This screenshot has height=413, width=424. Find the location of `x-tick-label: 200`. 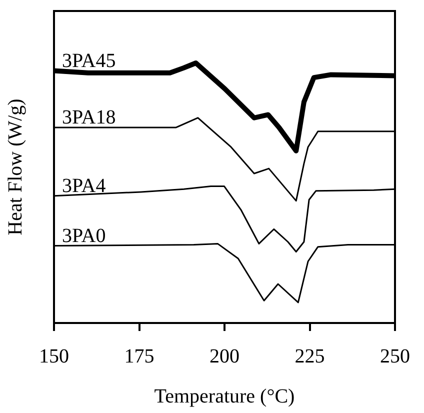

x-tick-label: 200 is located at coordinates (225, 356).